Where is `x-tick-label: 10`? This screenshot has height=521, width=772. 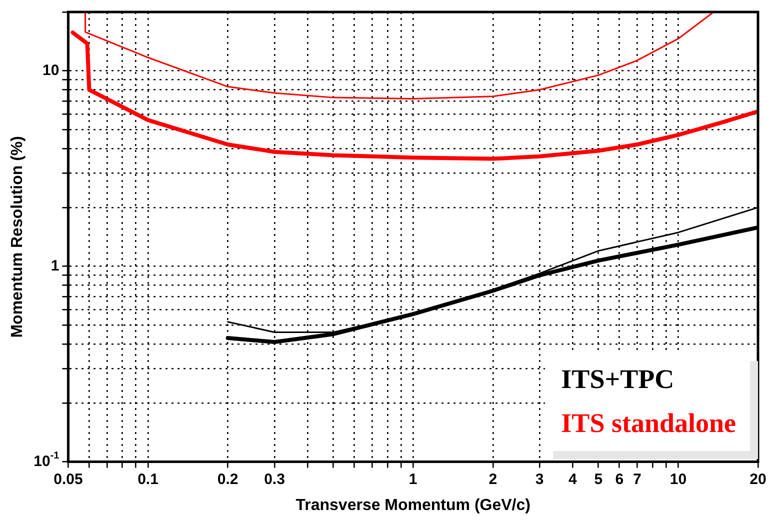
x-tick-label: 10 is located at coordinates (678, 479).